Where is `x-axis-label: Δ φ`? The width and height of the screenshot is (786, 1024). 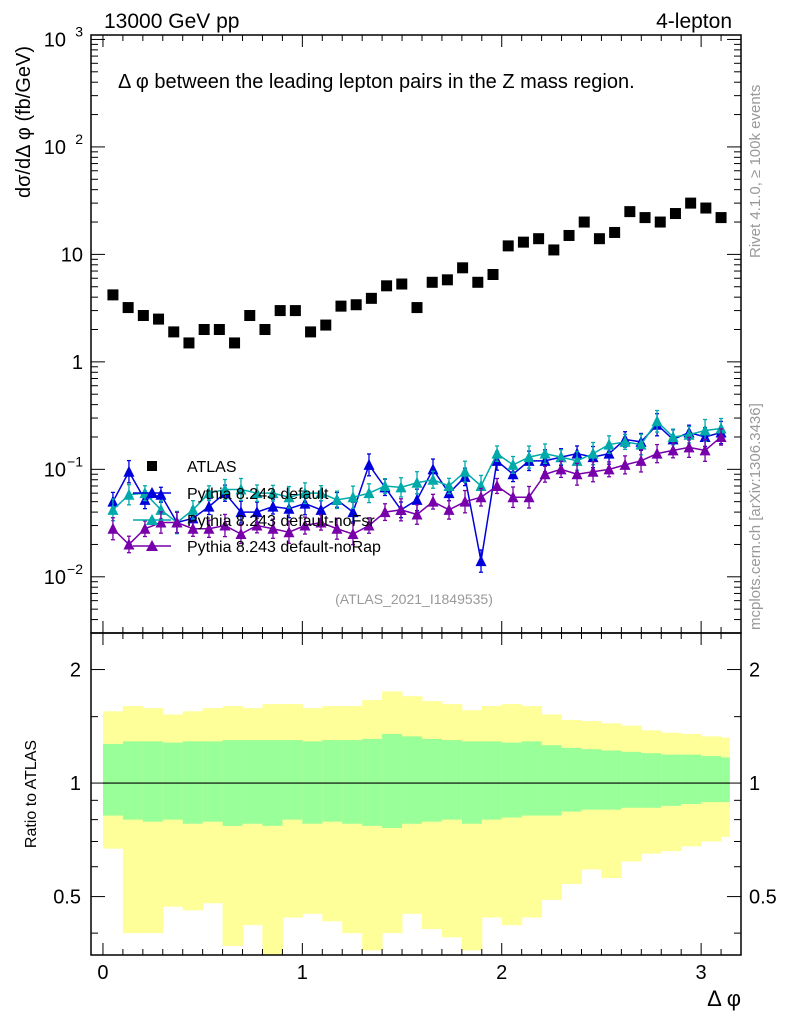
x-axis-label: Δ φ is located at coordinates (724, 998).